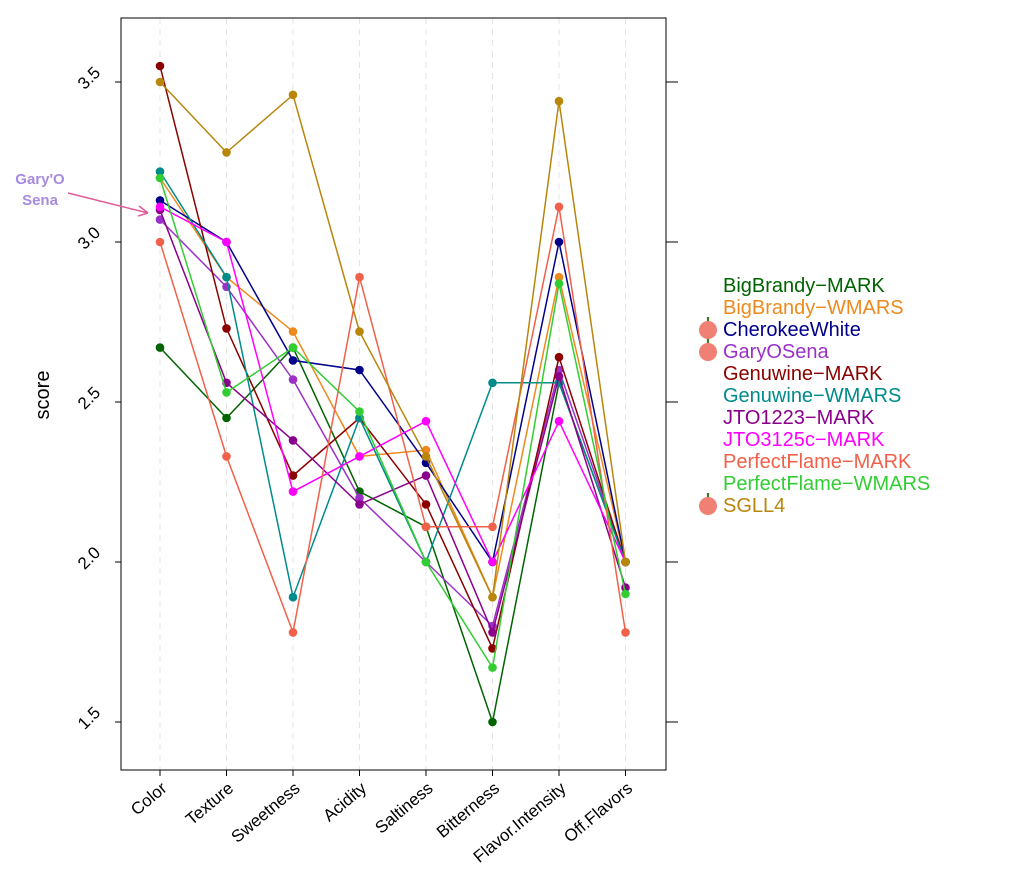 This screenshot has width=1013, height=892. Describe the element at coordinates (792, 330) in the screenshot. I see `legend-entry: CherokeeWhite` at that location.